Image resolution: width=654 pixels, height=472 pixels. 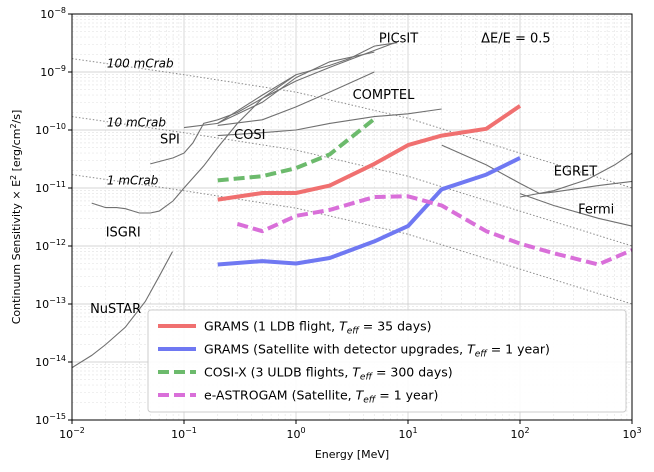 What do you see at coordinates (384, 95) in the screenshot?
I see `annotation-comptel: COMPTEL` at bounding box center [384, 95].